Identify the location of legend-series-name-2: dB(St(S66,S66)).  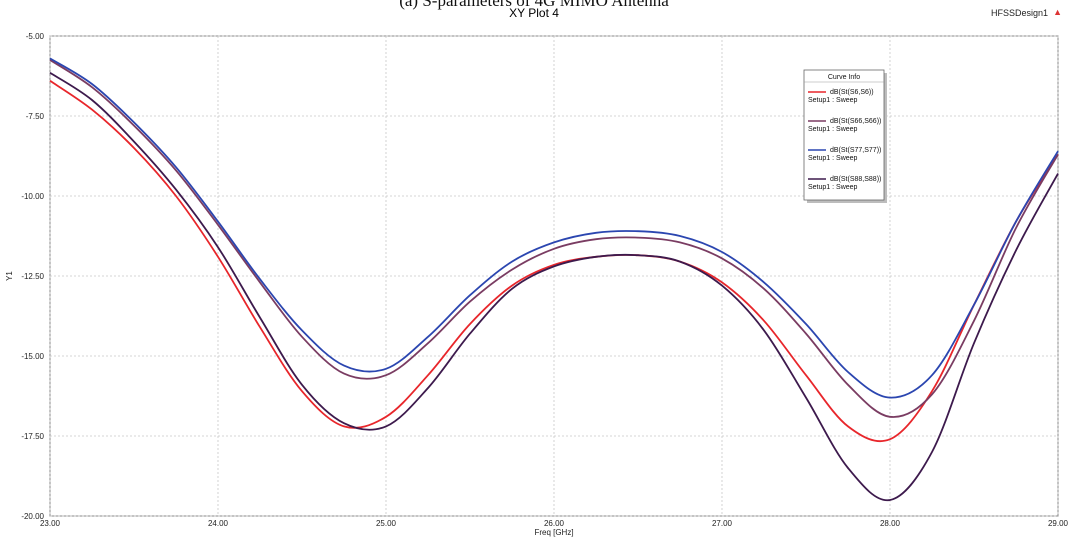
(855, 121).